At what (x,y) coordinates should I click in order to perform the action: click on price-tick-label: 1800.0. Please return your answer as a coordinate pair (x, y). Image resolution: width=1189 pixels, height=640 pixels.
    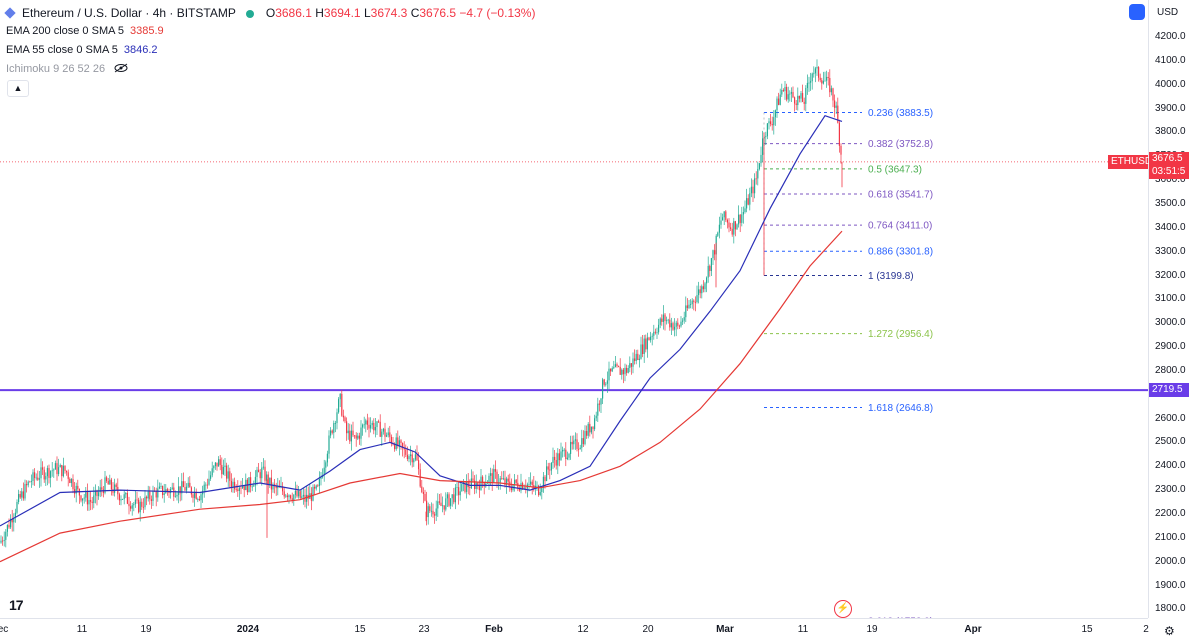
    Looking at the image, I should click on (1170, 609).